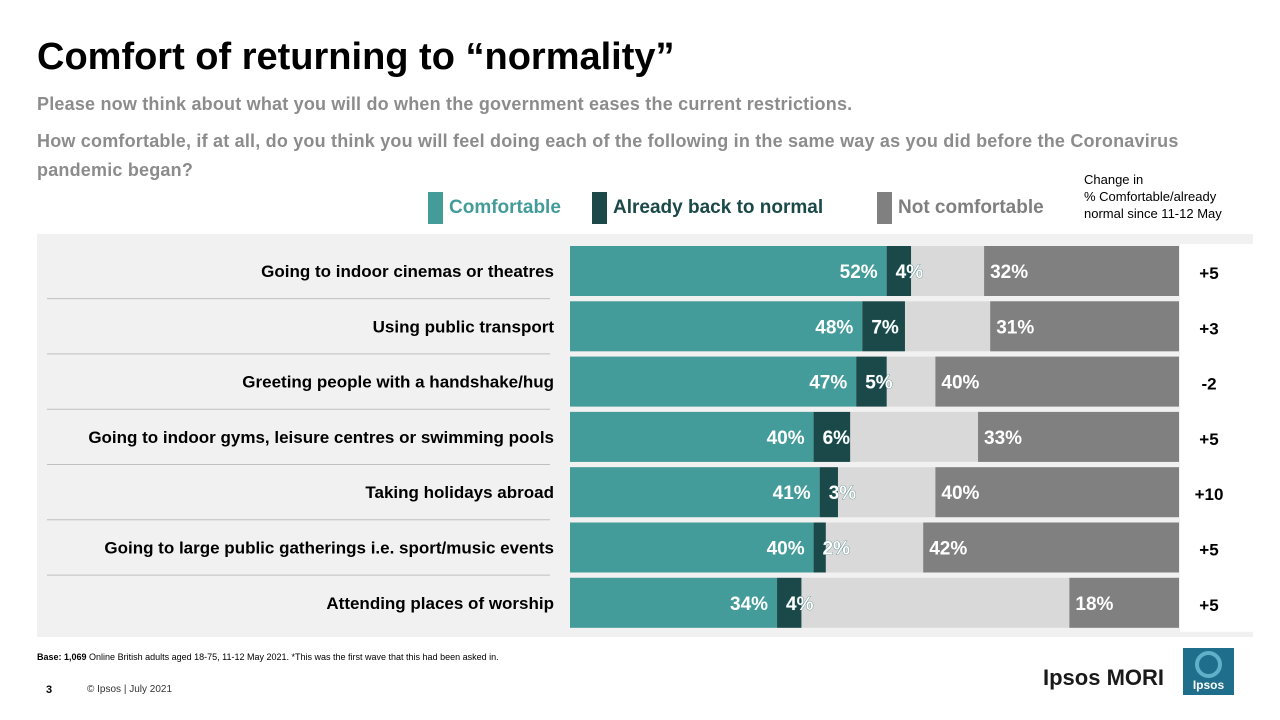  Describe the element at coordinates (1009, 272) in the screenshot. I see `data-label-not-comfortable: 32%` at that location.